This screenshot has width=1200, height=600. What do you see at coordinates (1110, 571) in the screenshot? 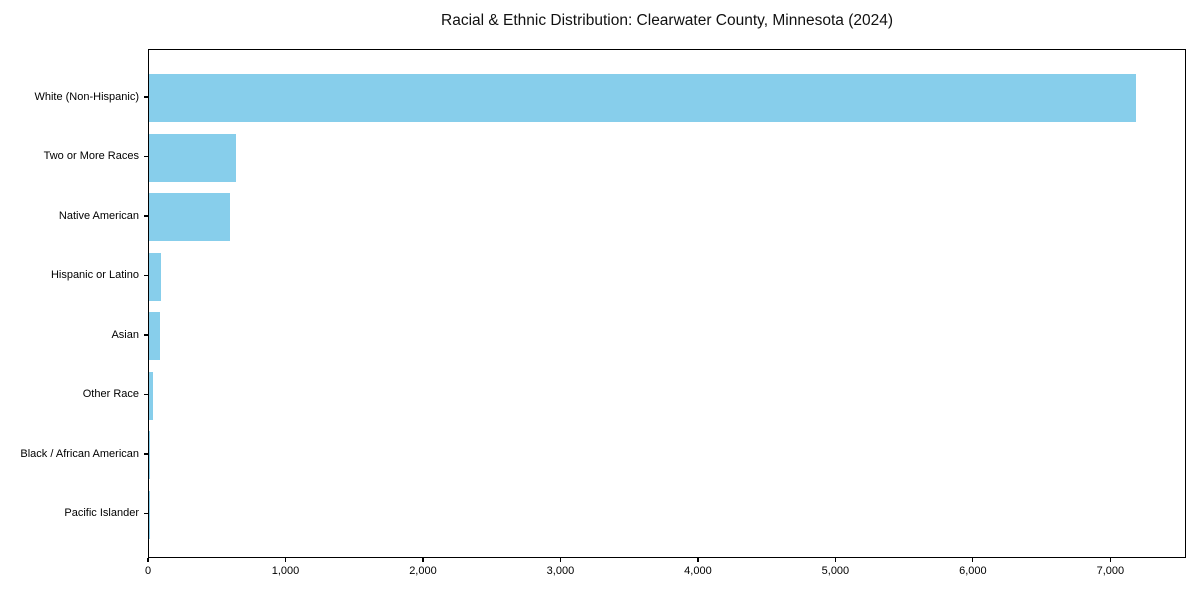
I see `x-tick-label-7000: 7,000` at bounding box center [1110, 571].